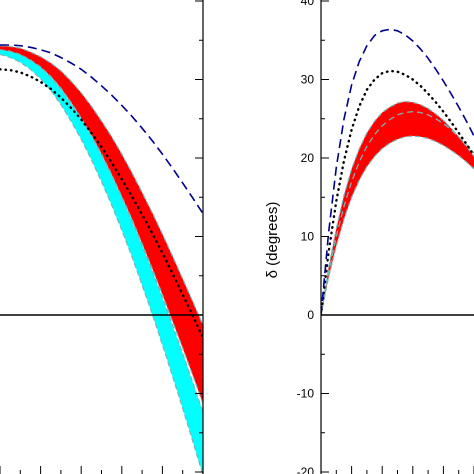  I want to click on y-tick-label: 20, so click(308, 158).